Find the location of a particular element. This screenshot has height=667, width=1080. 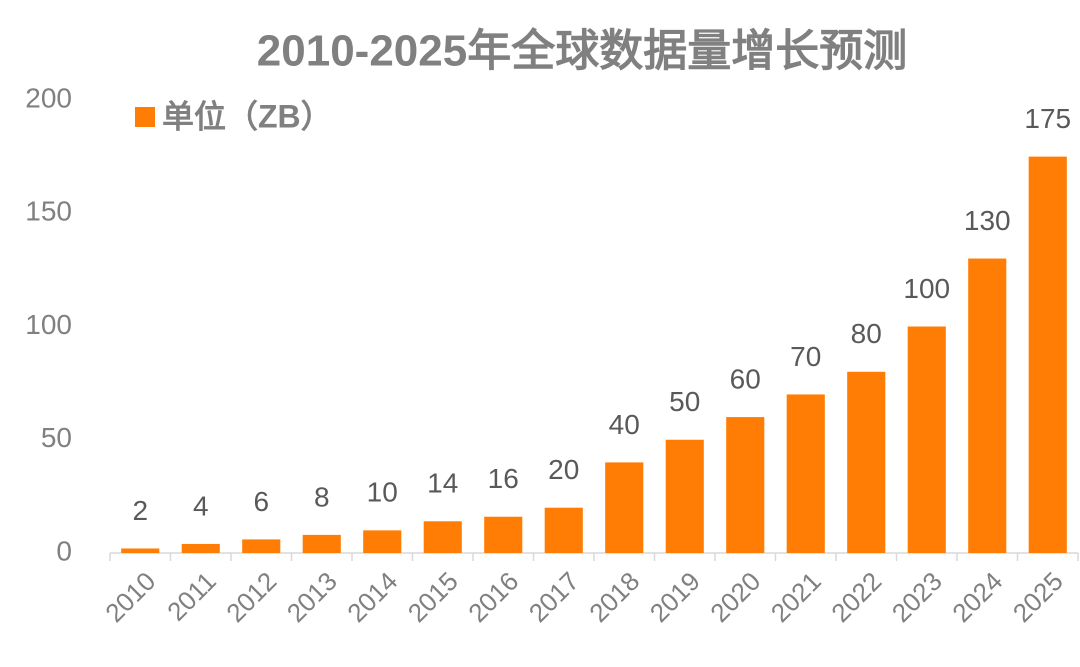

chart-title: 2010-2025年全球数据量增长预测 is located at coordinates (582, 51).